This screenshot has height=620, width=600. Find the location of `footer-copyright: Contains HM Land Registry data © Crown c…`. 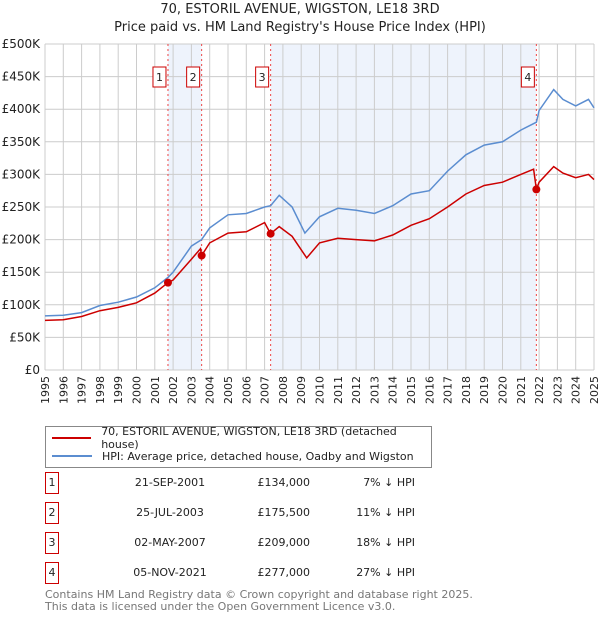

footer-copyright: Contains HM Land Registry data © Crown c… is located at coordinates (259, 594).